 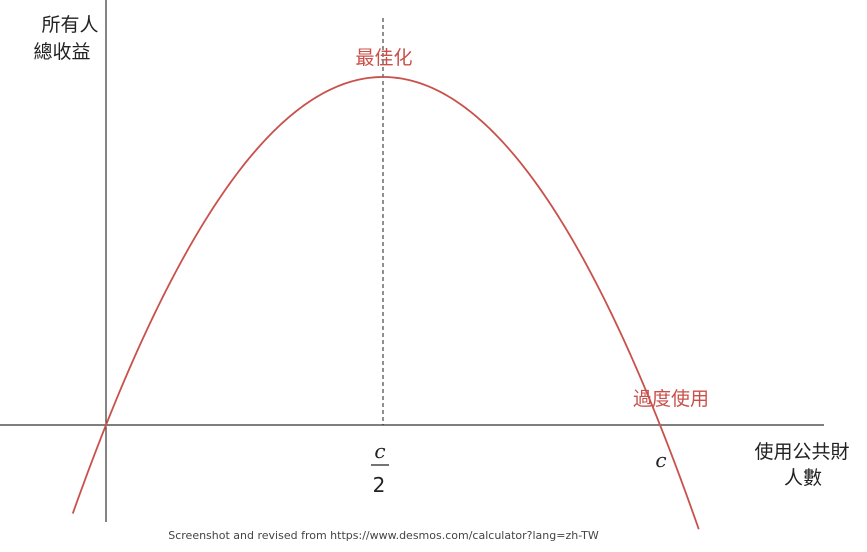 I want to click on x-axis-label-line-1: 使用公共財, so click(x=801, y=452).